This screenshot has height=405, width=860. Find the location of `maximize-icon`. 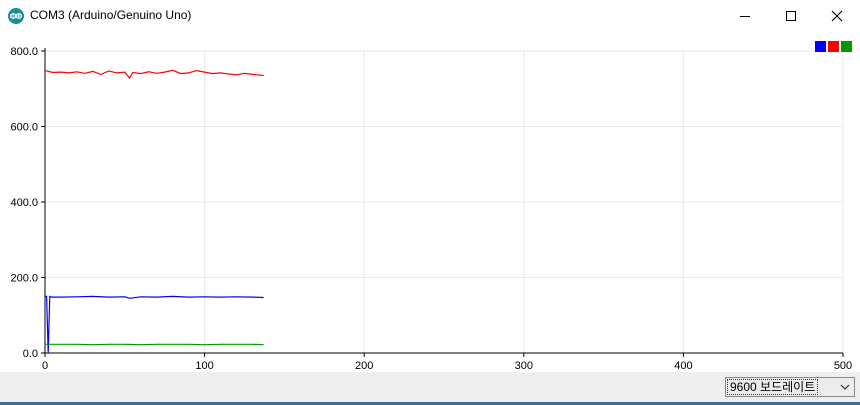

maximize-icon is located at coordinates (791, 16).